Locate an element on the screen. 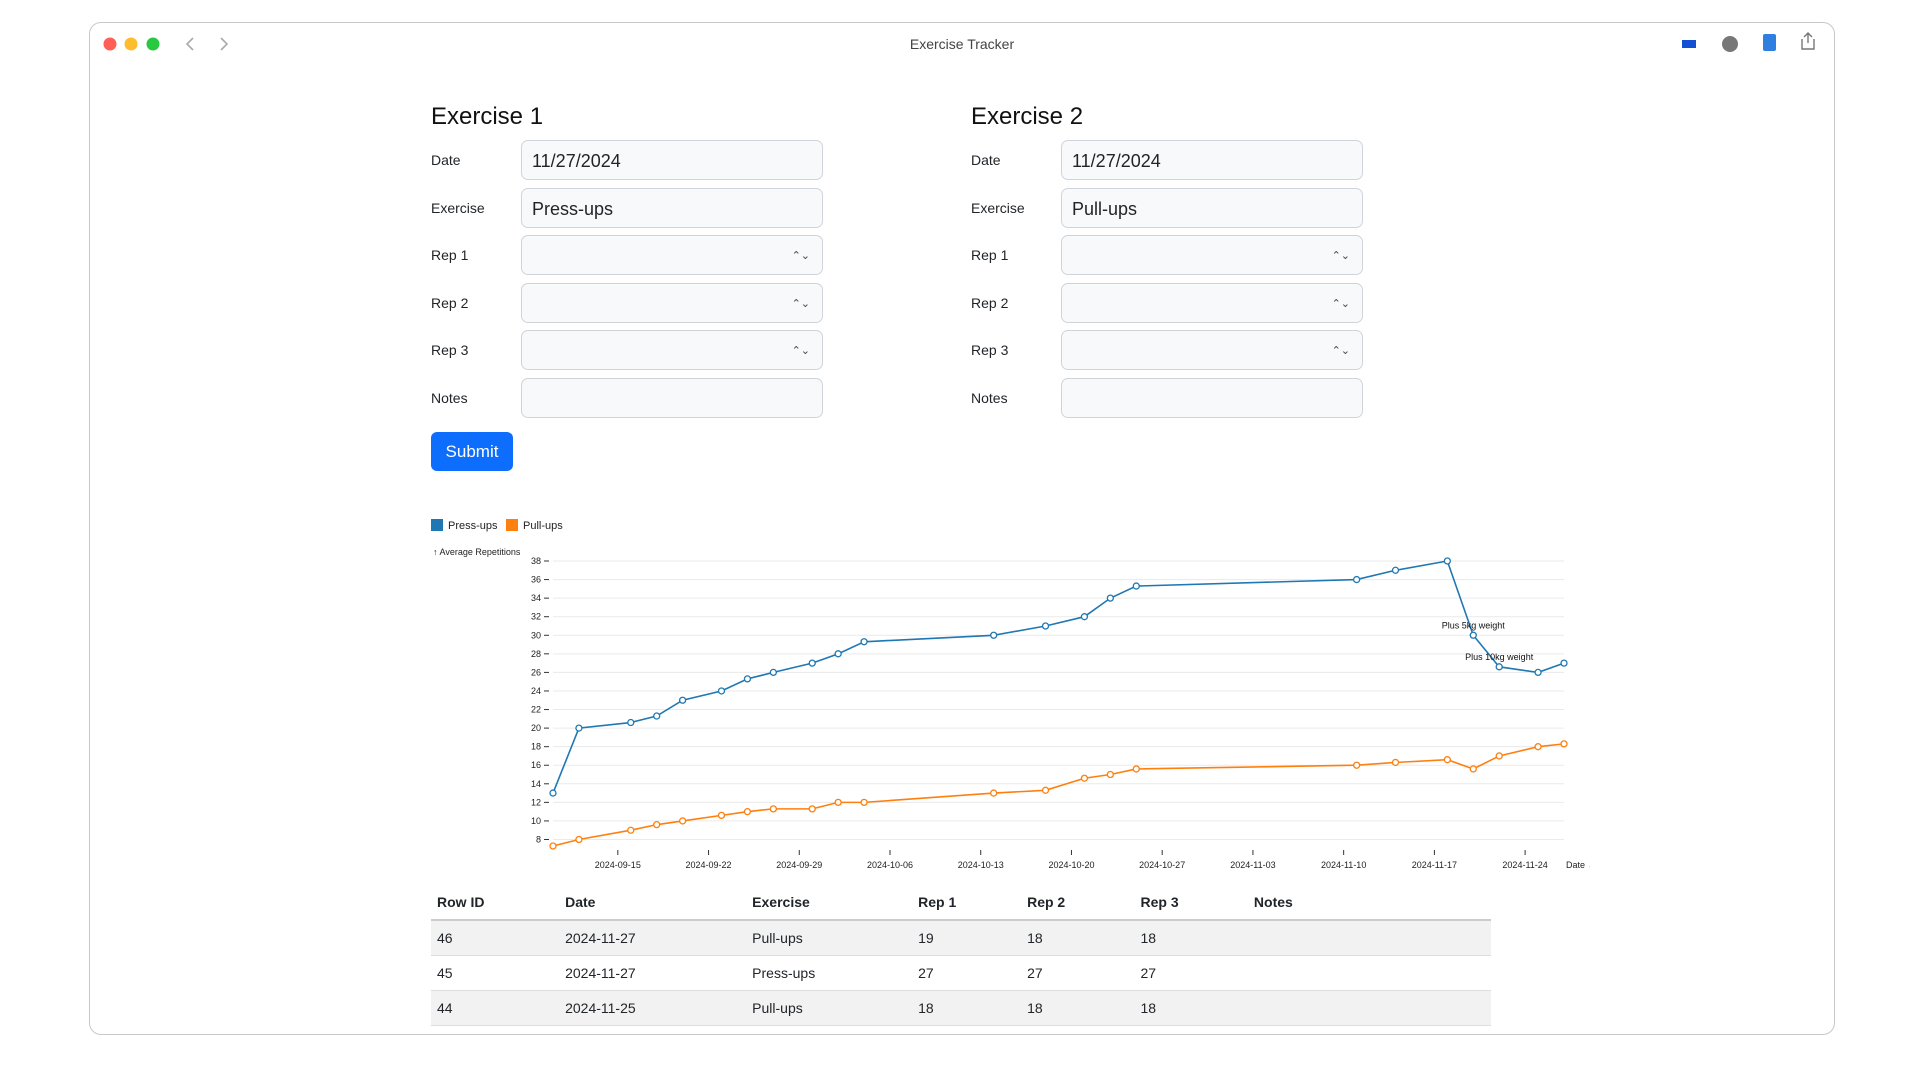  y-tick-label: 8 is located at coordinates (538, 840).